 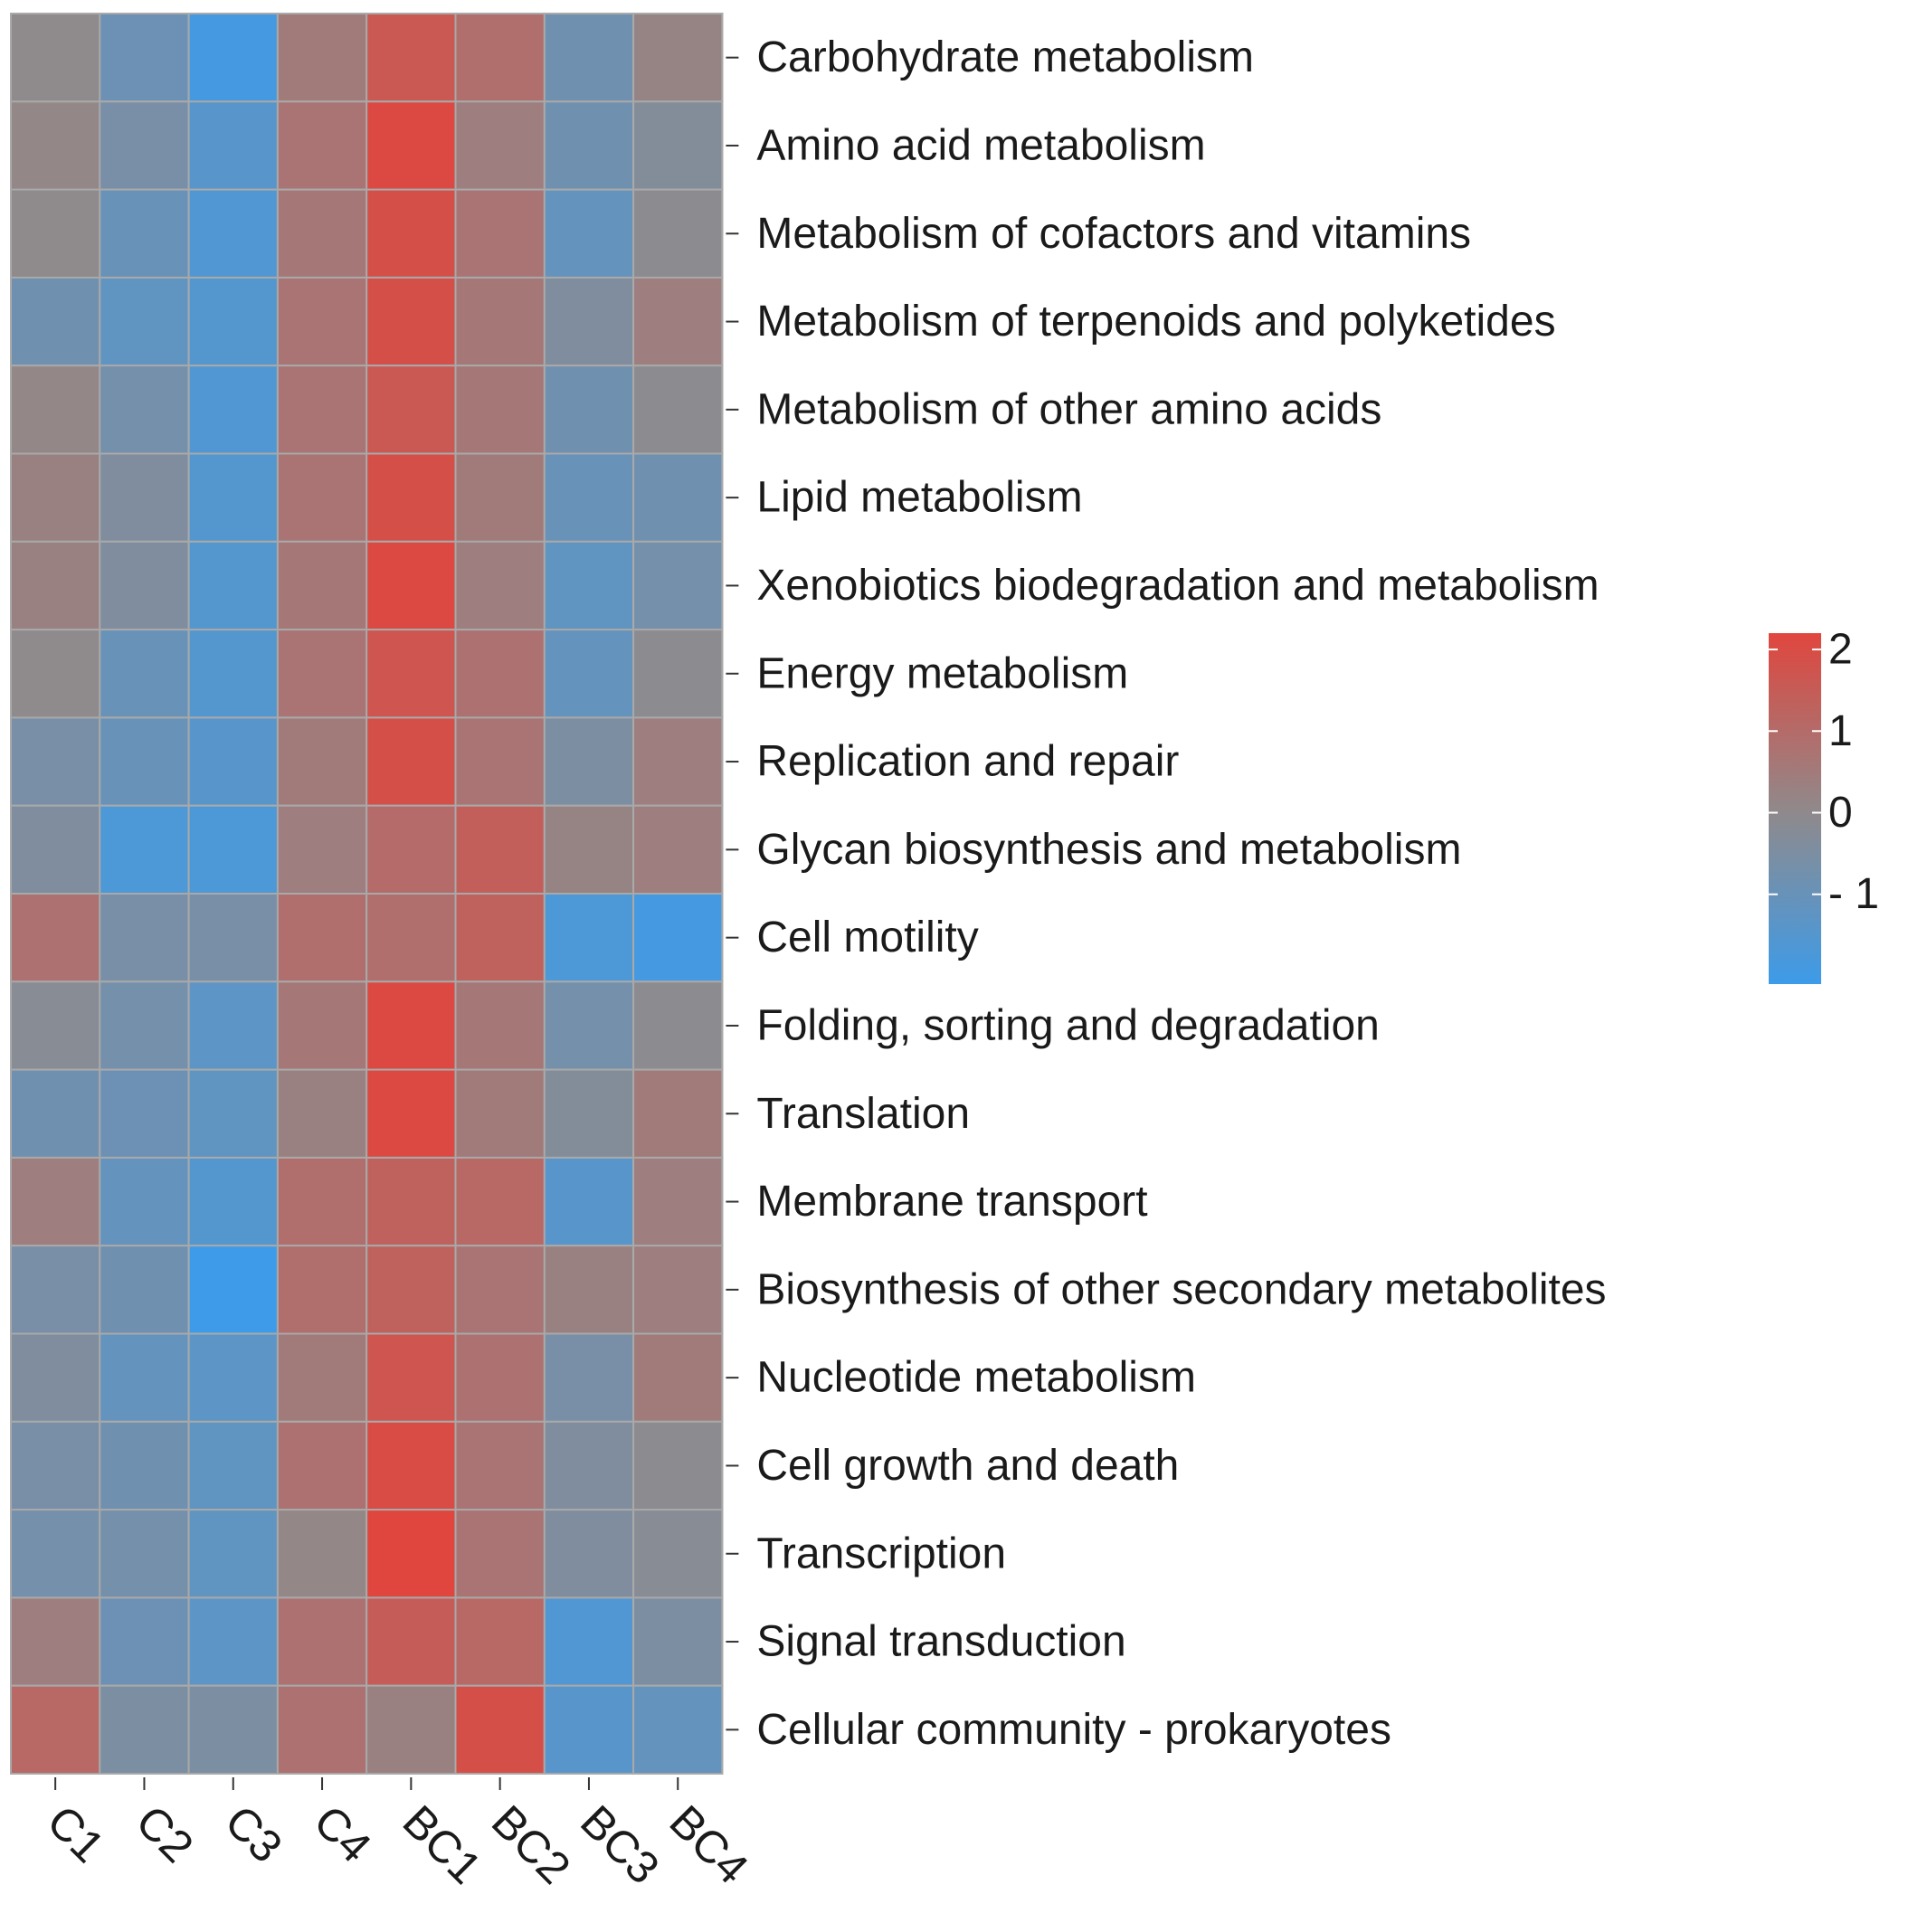 What do you see at coordinates (1795, 808) in the screenshot?
I see `legend-colorbar` at bounding box center [1795, 808].